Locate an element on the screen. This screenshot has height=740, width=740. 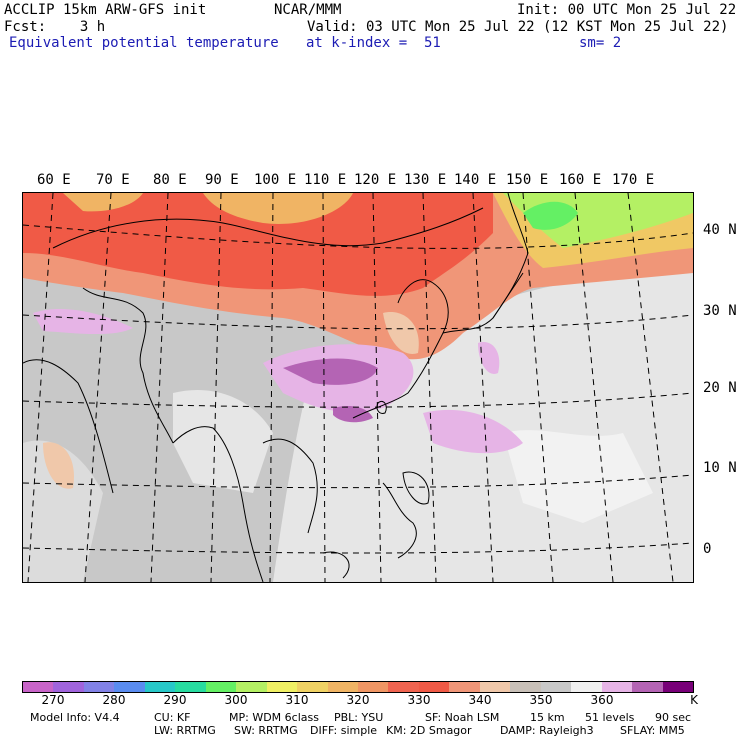
footer-resolution: 15 km is located at coordinates (547, 717).